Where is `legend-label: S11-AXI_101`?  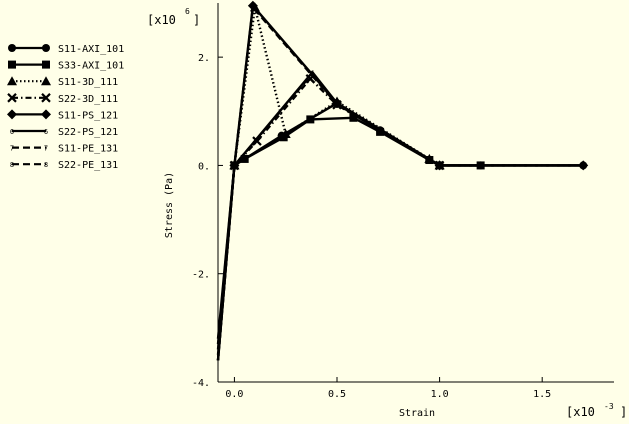
legend-label: S11-AXI_101 is located at coordinates (91, 49).